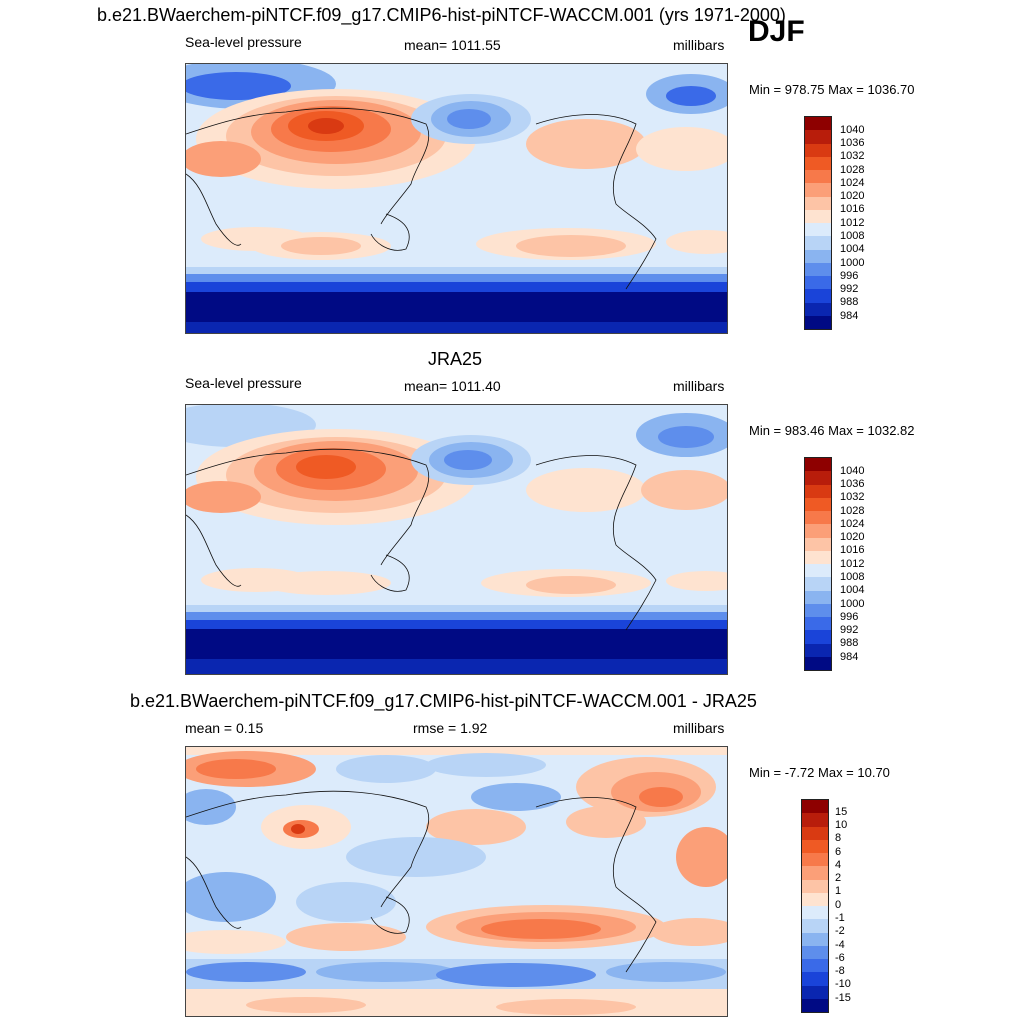  What do you see at coordinates (699, 45) in the screenshot?
I see `panel1-units-label: millibars` at bounding box center [699, 45].